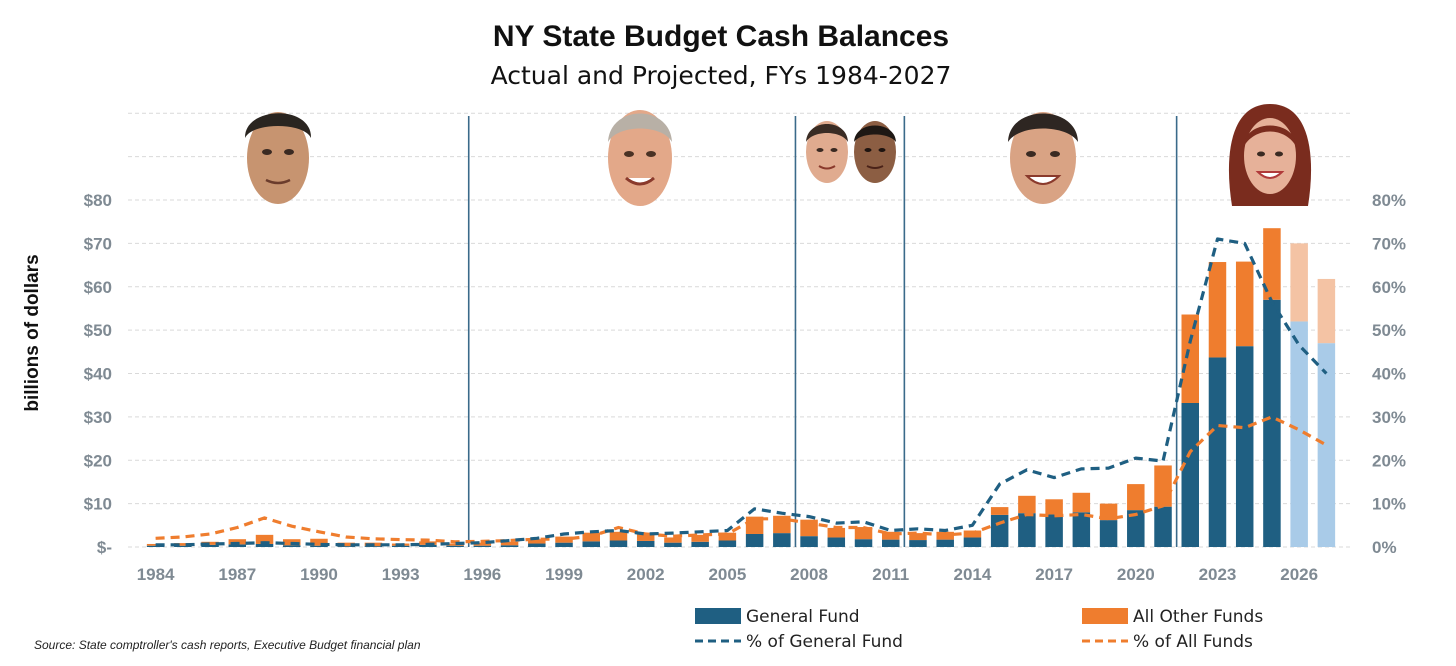 The image size is (1456, 666). Describe the element at coordinates (1389, 460) in the screenshot. I see `y2-tick-label: 20%` at that location.